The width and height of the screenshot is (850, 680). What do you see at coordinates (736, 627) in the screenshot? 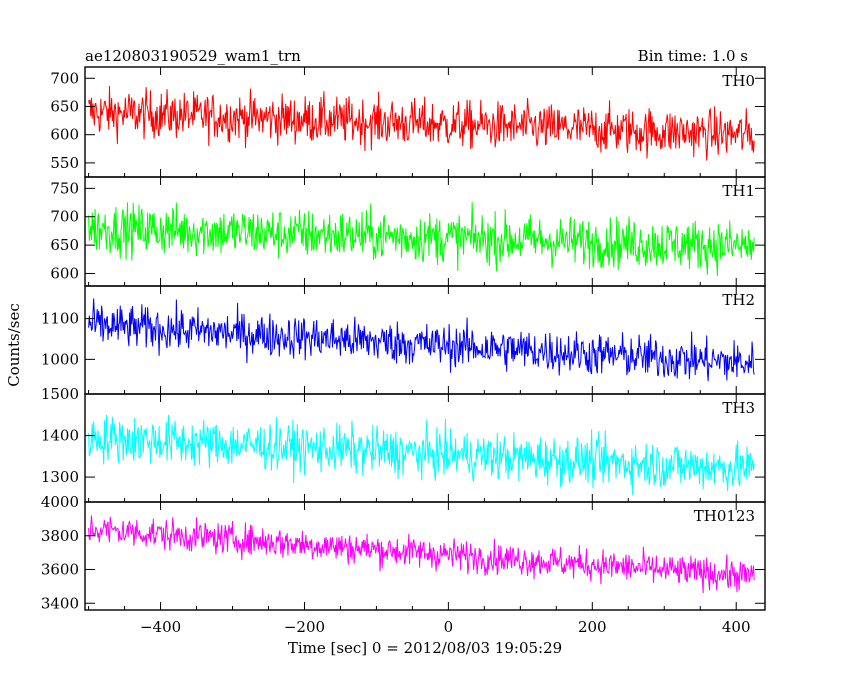
I see `x-tick-label: 400` at bounding box center [736, 627].